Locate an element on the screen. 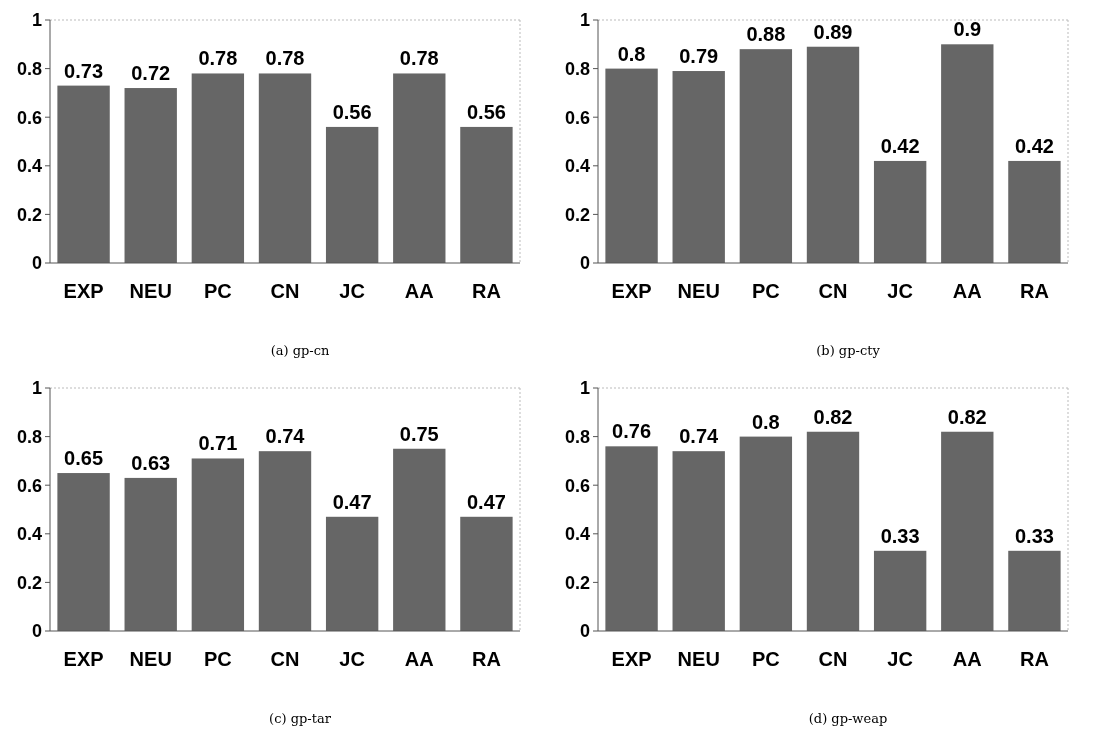  data-label: 0.88 is located at coordinates (766, 34).